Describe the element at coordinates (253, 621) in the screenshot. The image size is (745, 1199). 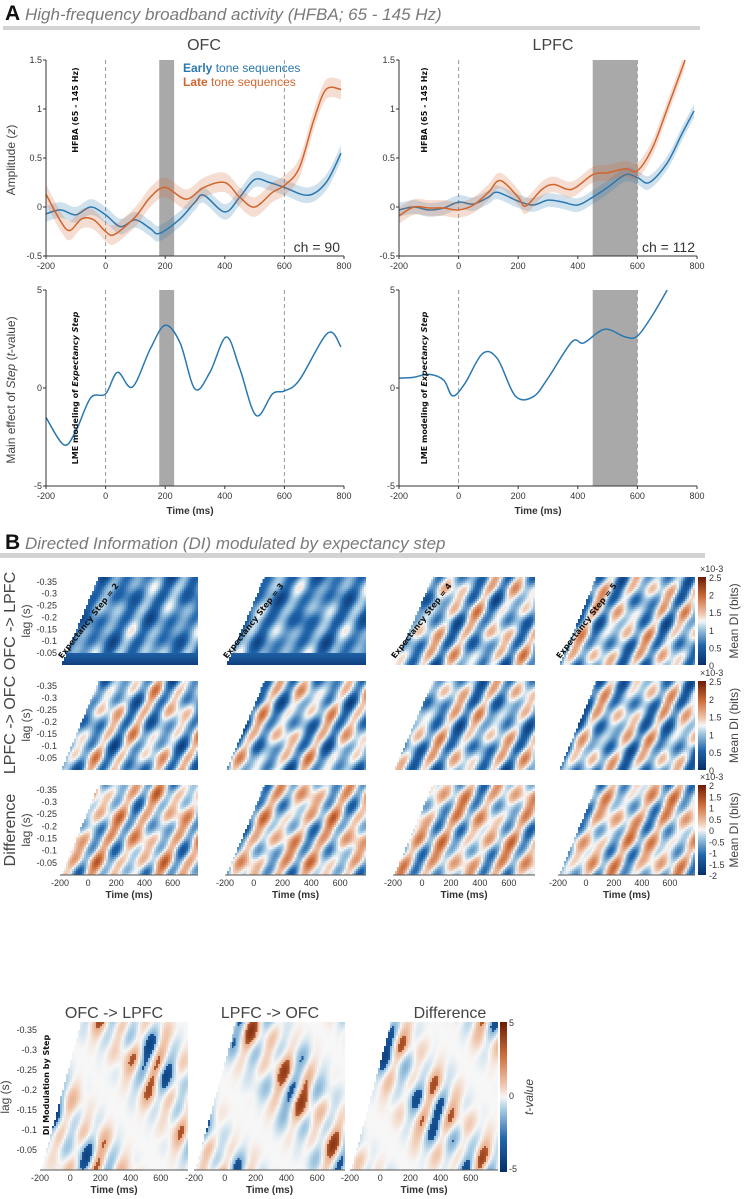
I see `step-label: Expectancy Step = 3` at that location.